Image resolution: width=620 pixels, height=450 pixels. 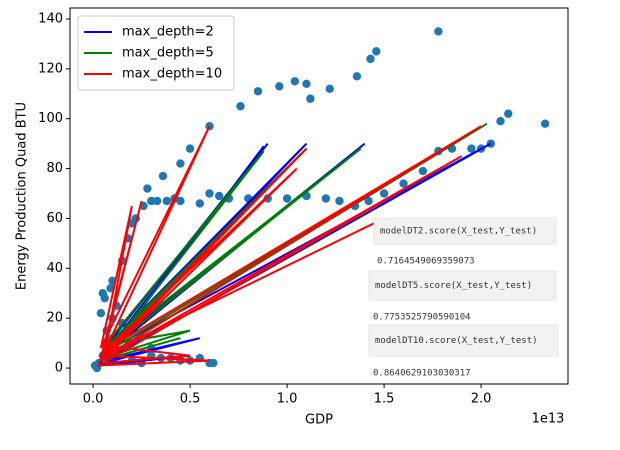 What do you see at coordinates (54, 218) in the screenshot?
I see `y-tick-label: 60` at bounding box center [54, 218].